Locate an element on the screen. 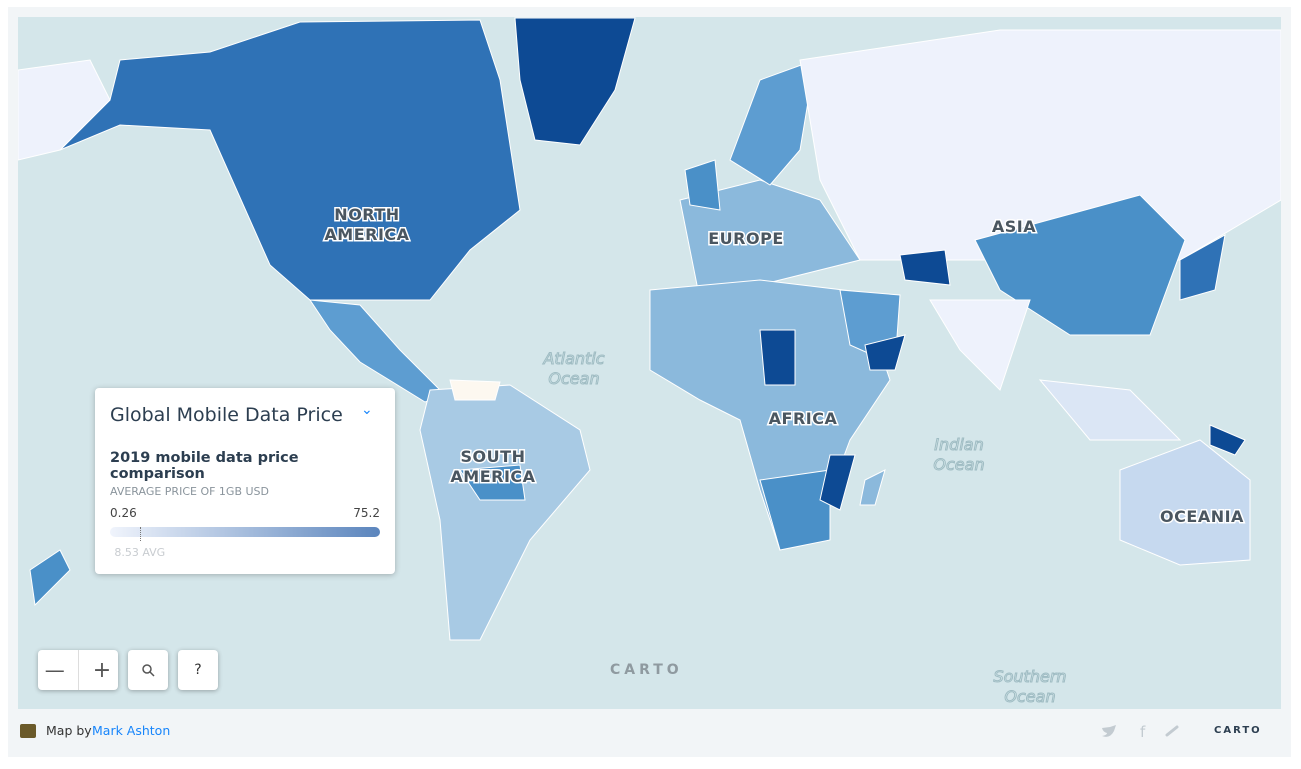  legend-title: Global Mobile Data Price is located at coordinates (226, 415).